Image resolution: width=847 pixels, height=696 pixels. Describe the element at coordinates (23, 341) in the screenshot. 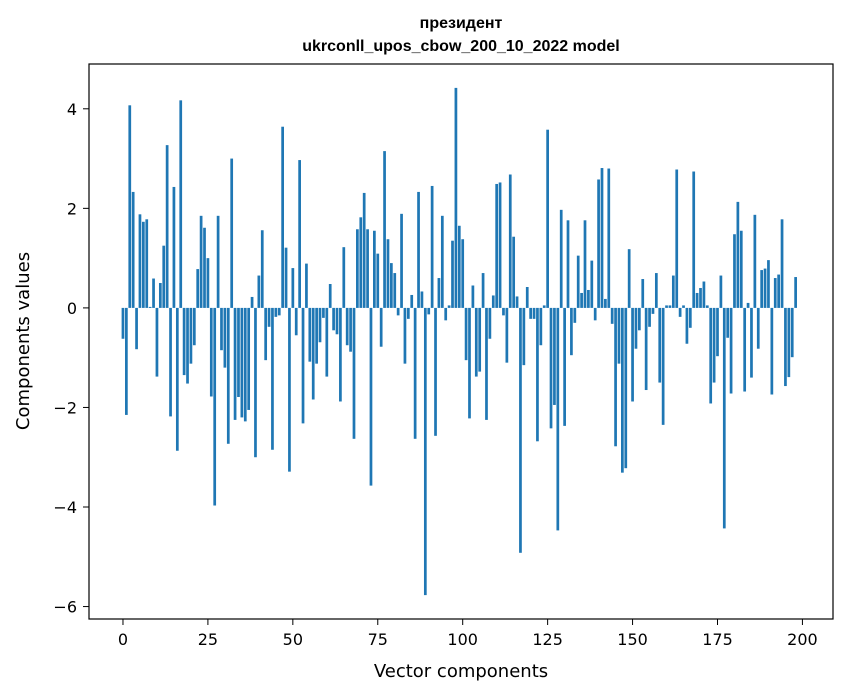

I see `y-axis-label: Components values` at that location.